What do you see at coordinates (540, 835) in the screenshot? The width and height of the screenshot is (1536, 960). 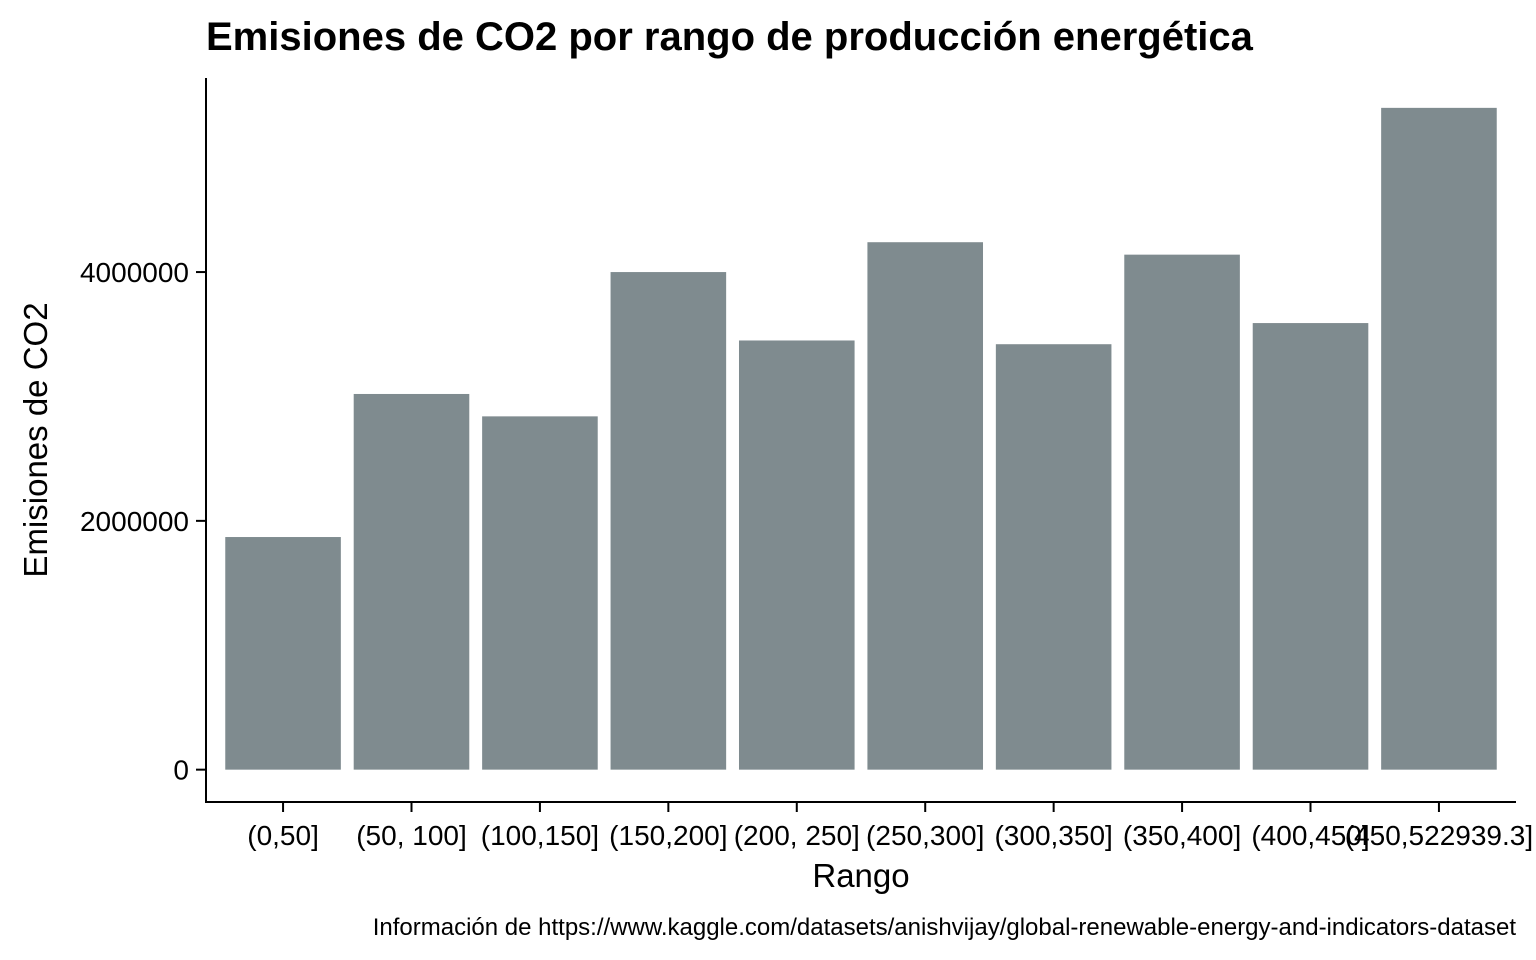 I see `x-tick-label-3: (100,150]` at bounding box center [540, 835].